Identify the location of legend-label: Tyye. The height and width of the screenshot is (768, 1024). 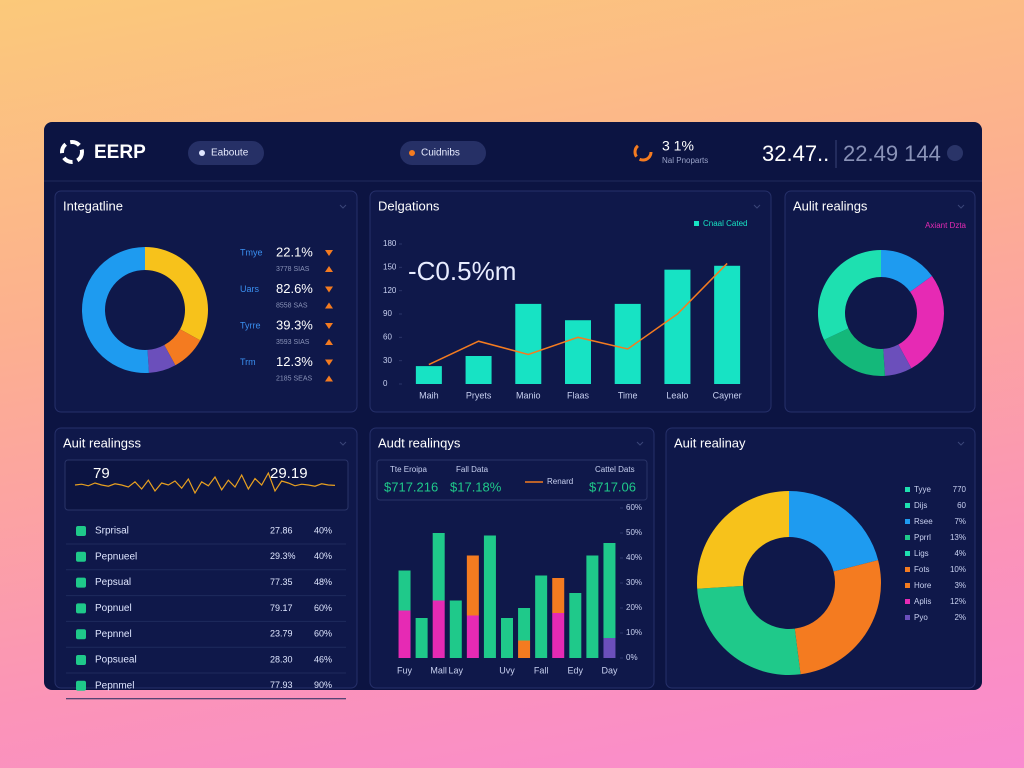
(922, 489).